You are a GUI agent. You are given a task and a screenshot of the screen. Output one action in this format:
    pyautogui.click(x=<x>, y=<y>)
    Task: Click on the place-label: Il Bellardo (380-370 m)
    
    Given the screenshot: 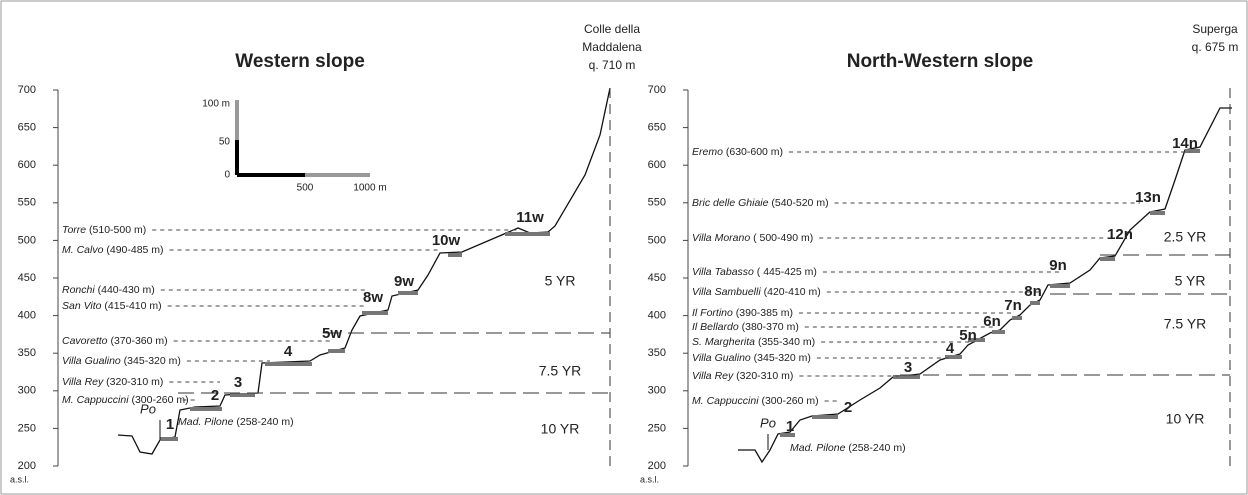 What is the action you would take?
    pyautogui.click(x=745, y=327)
    